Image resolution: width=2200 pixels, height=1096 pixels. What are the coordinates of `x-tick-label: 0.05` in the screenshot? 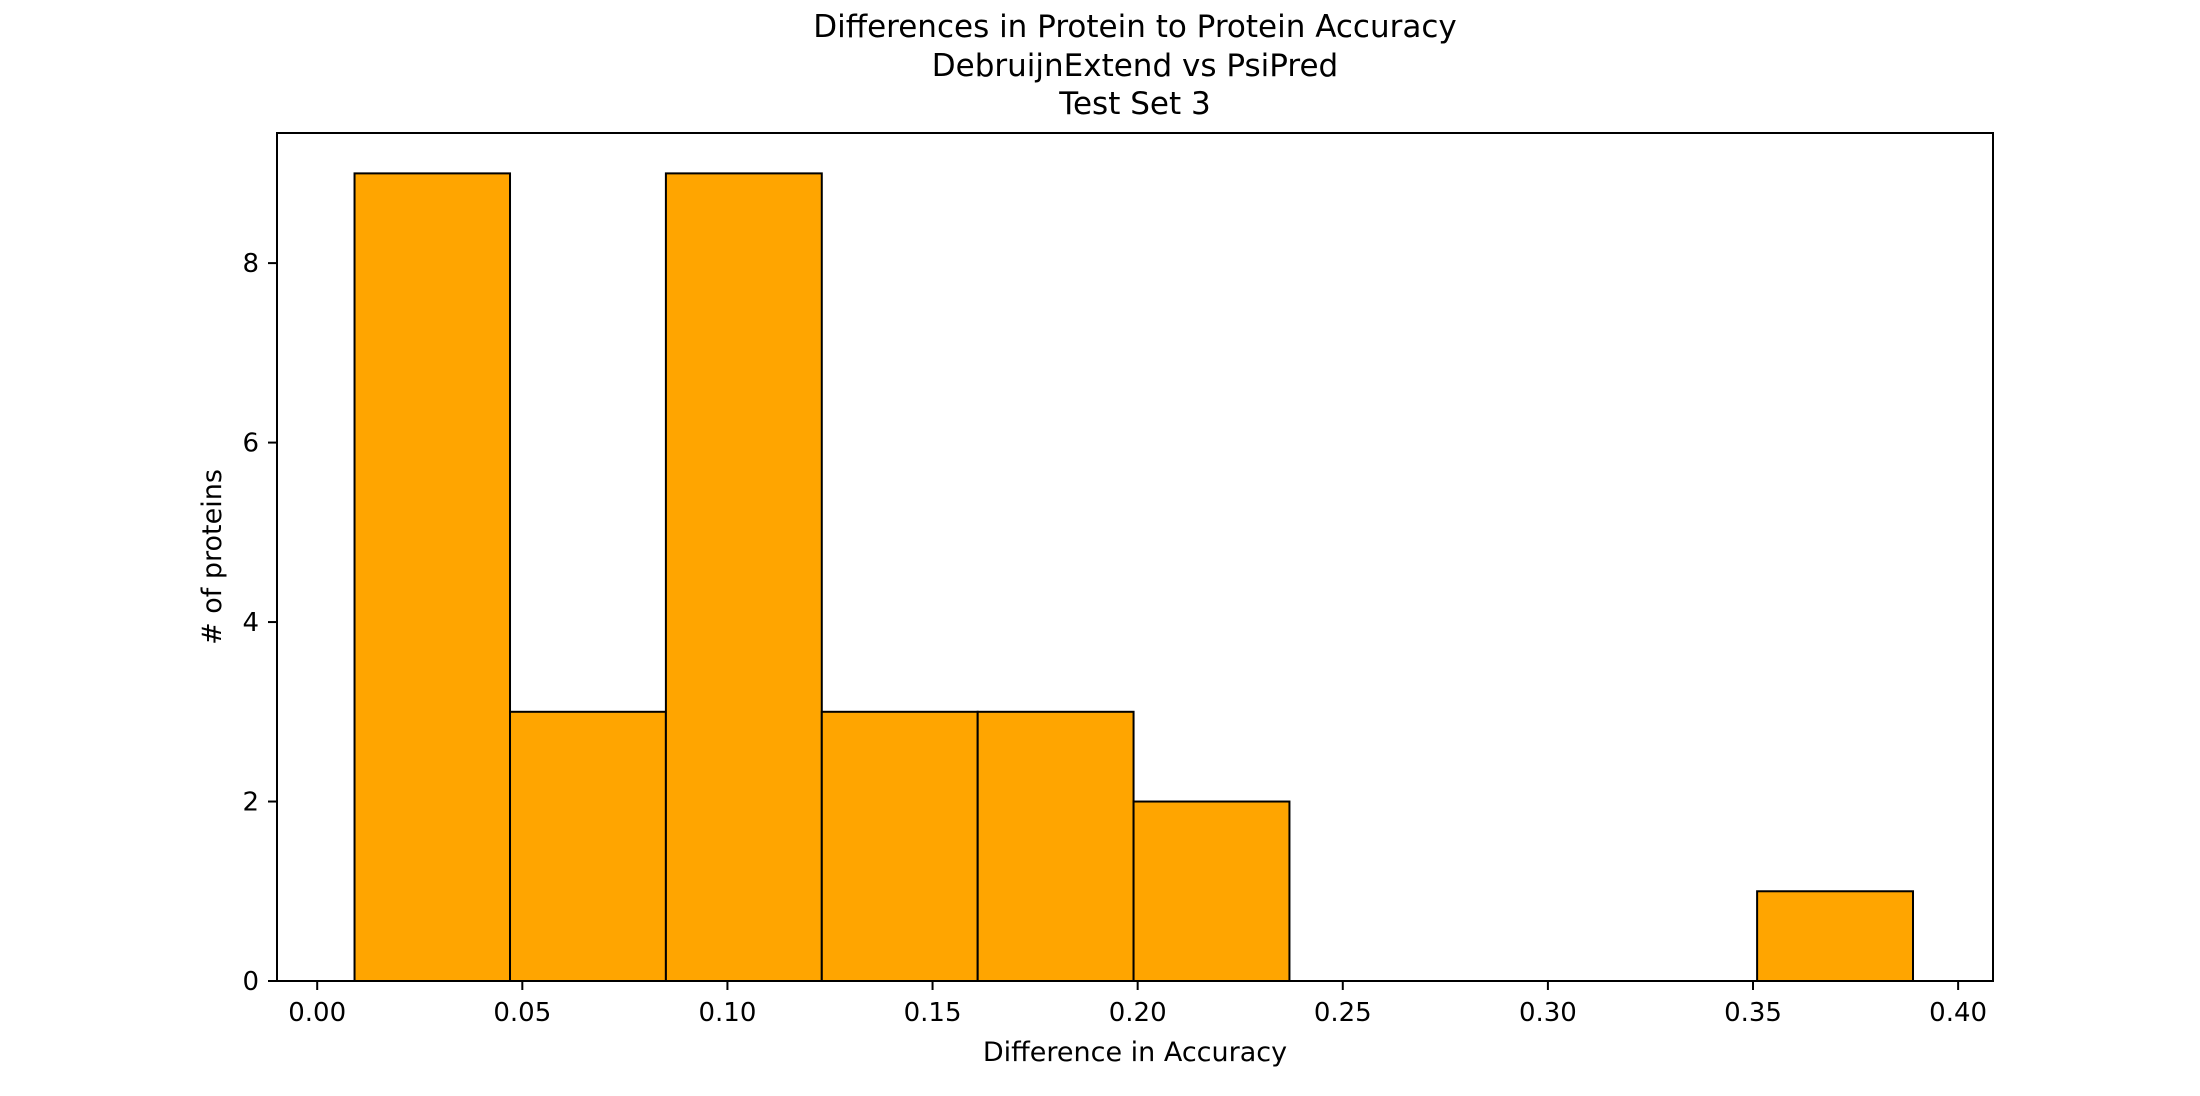 It's located at (522, 1013).